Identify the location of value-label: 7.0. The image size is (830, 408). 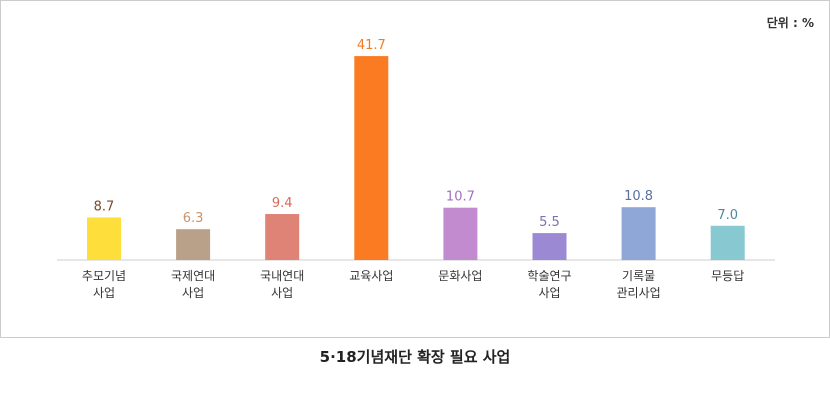
(727, 215).